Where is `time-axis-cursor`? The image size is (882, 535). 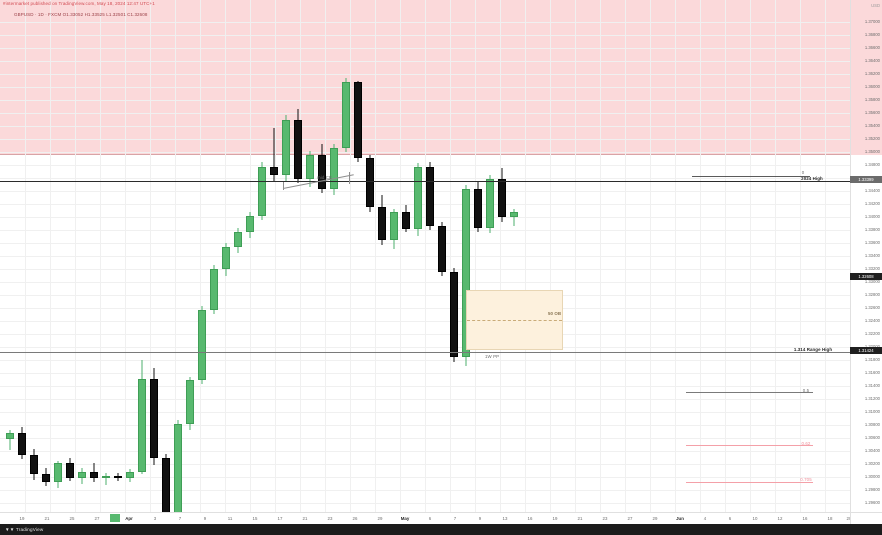
time-axis-cursor is located at coordinates (115, 518).